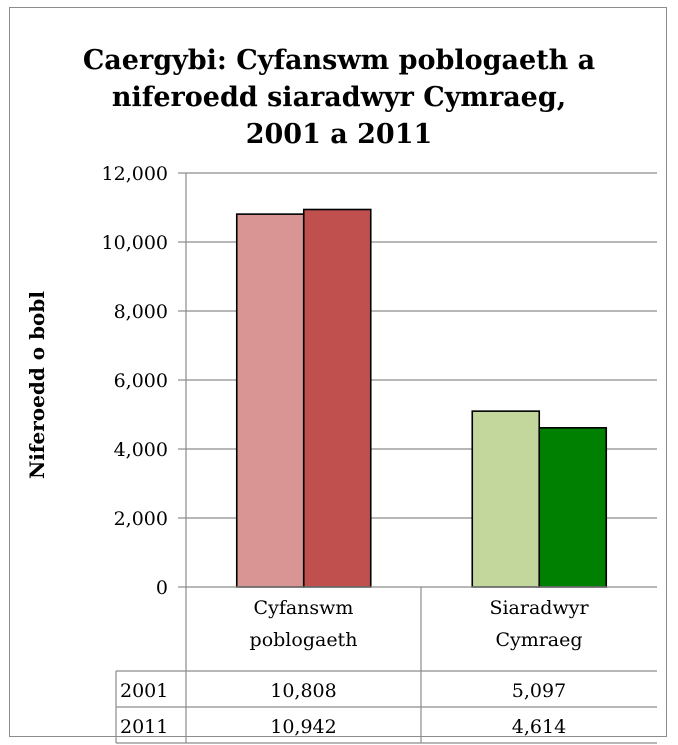 Image resolution: width=678 pixels, height=745 pixels. Describe the element at coordinates (303, 727) in the screenshot. I see `data-label: 10,942` at that location.